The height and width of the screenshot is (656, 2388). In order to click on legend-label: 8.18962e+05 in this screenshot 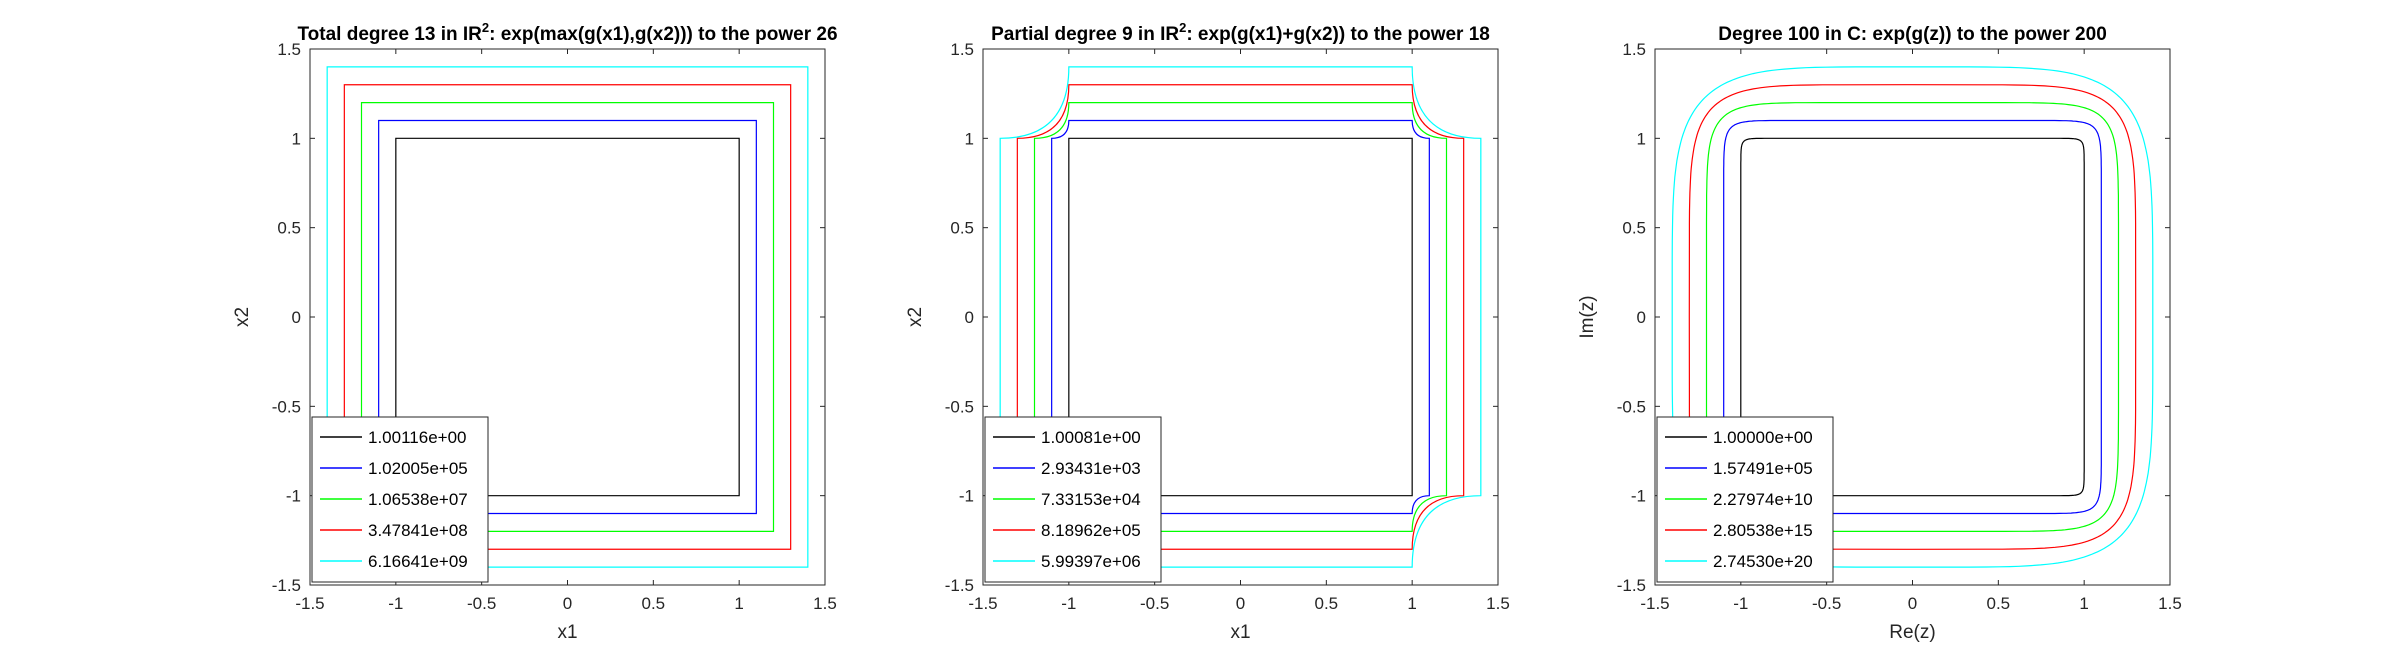, I will do `click(1091, 530)`.